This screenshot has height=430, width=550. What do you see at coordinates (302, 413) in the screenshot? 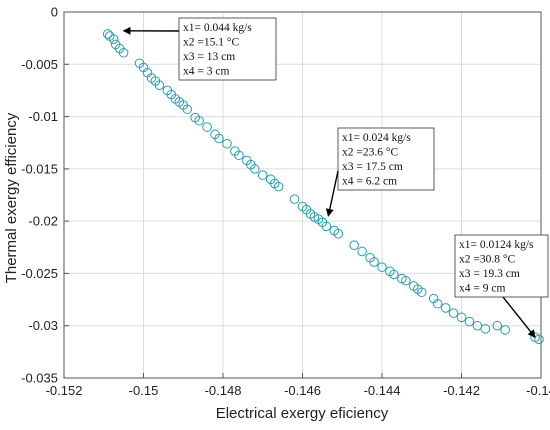
I see `x-axis-title: Electrical exergy eficiency` at bounding box center [302, 413].